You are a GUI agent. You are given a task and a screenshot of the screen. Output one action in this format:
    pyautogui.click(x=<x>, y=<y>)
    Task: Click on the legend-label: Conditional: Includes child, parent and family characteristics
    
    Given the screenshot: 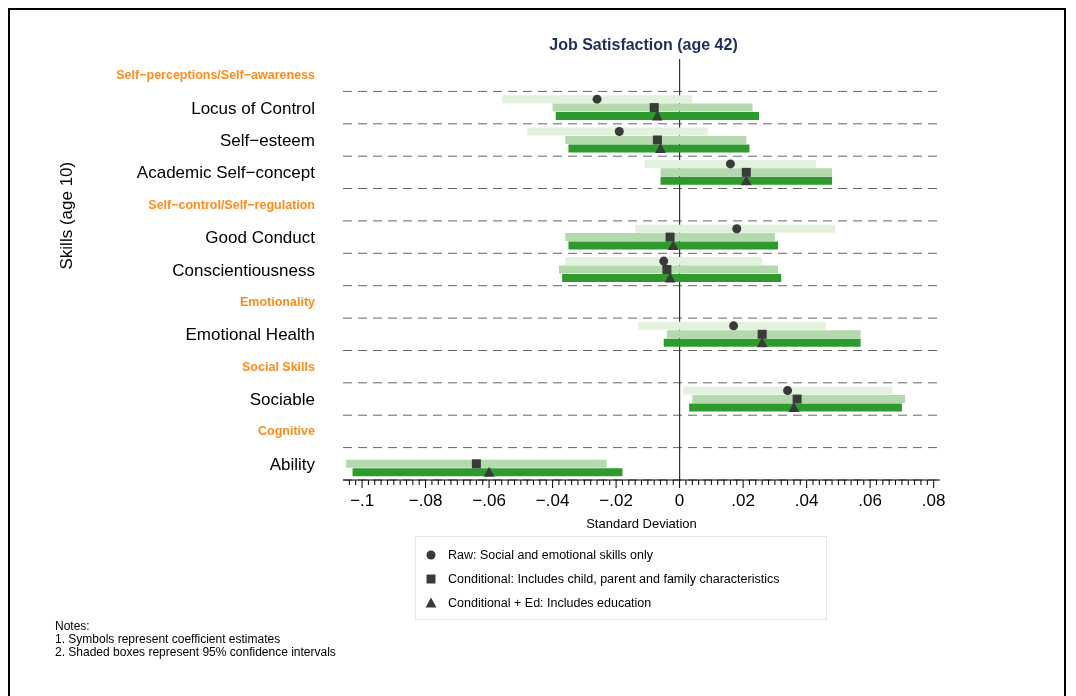 What is the action you would take?
    pyautogui.click(x=614, y=579)
    